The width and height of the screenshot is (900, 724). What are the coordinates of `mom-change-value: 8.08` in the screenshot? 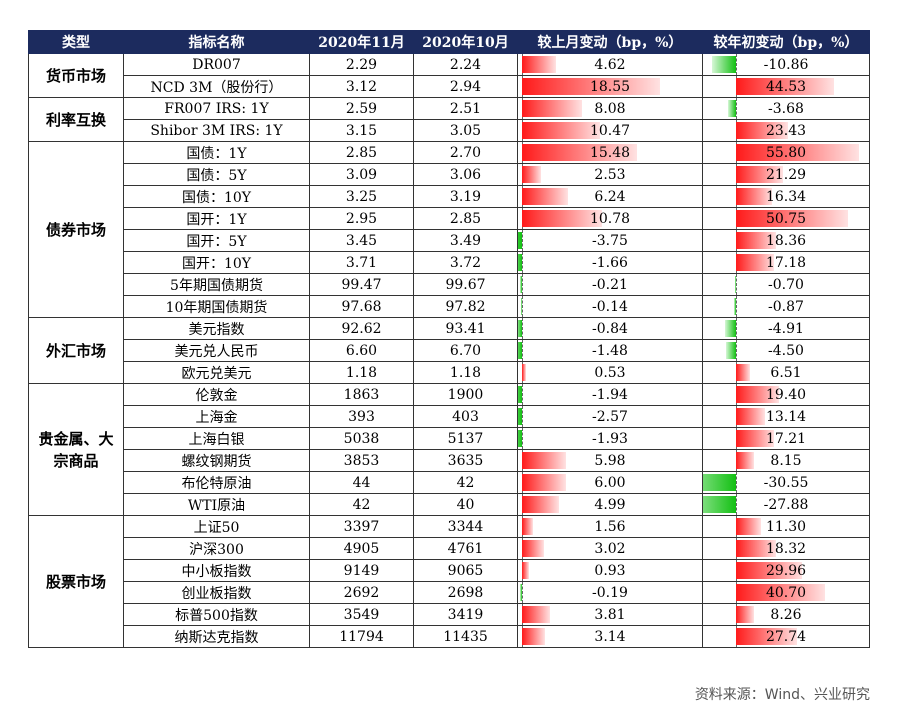 It's located at (610, 108).